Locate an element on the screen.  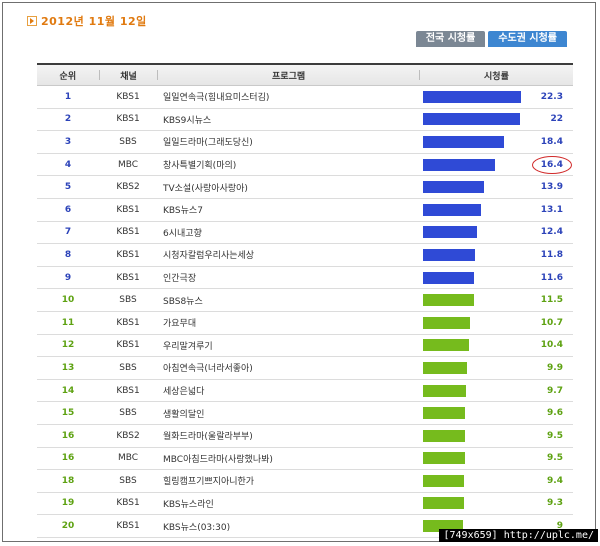
program-cell: KBS뉴스라인 is located at coordinates (188, 504).